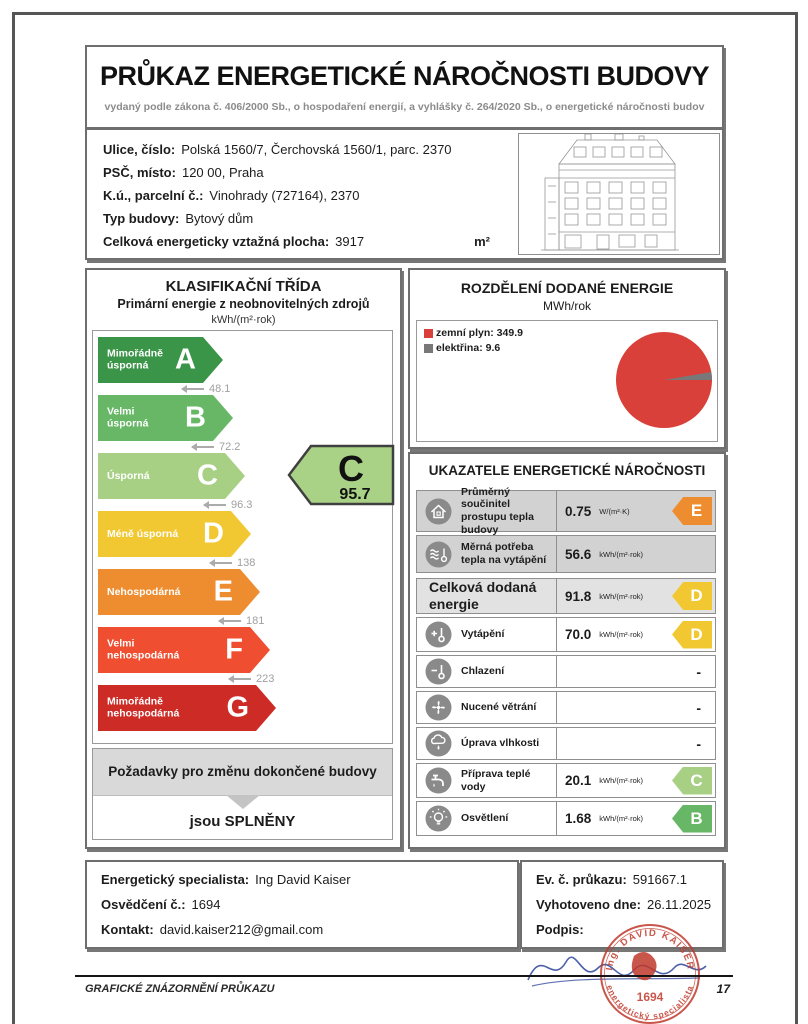 The image size is (808, 1024). I want to click on house-icon, so click(438, 511).